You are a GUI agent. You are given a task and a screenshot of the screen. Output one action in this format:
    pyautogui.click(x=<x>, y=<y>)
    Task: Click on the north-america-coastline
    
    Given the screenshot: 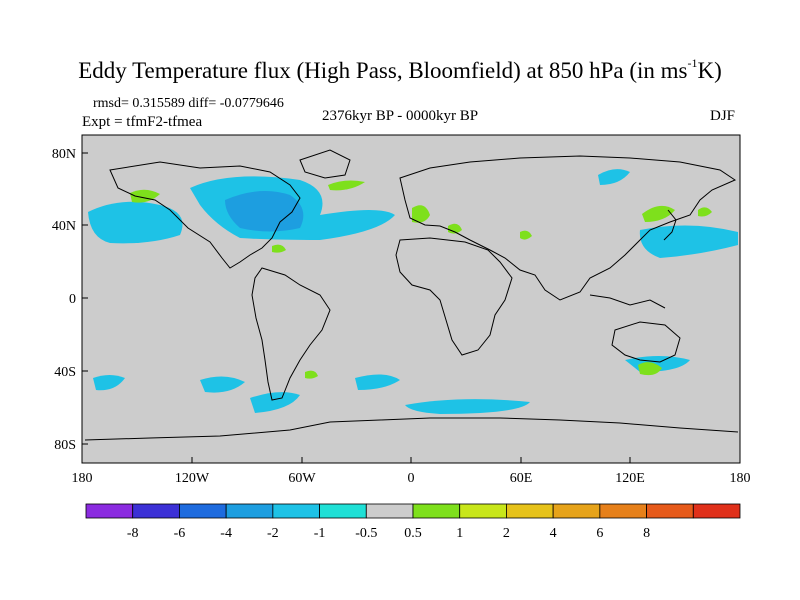 What is the action you would take?
    pyautogui.click(x=205, y=215)
    